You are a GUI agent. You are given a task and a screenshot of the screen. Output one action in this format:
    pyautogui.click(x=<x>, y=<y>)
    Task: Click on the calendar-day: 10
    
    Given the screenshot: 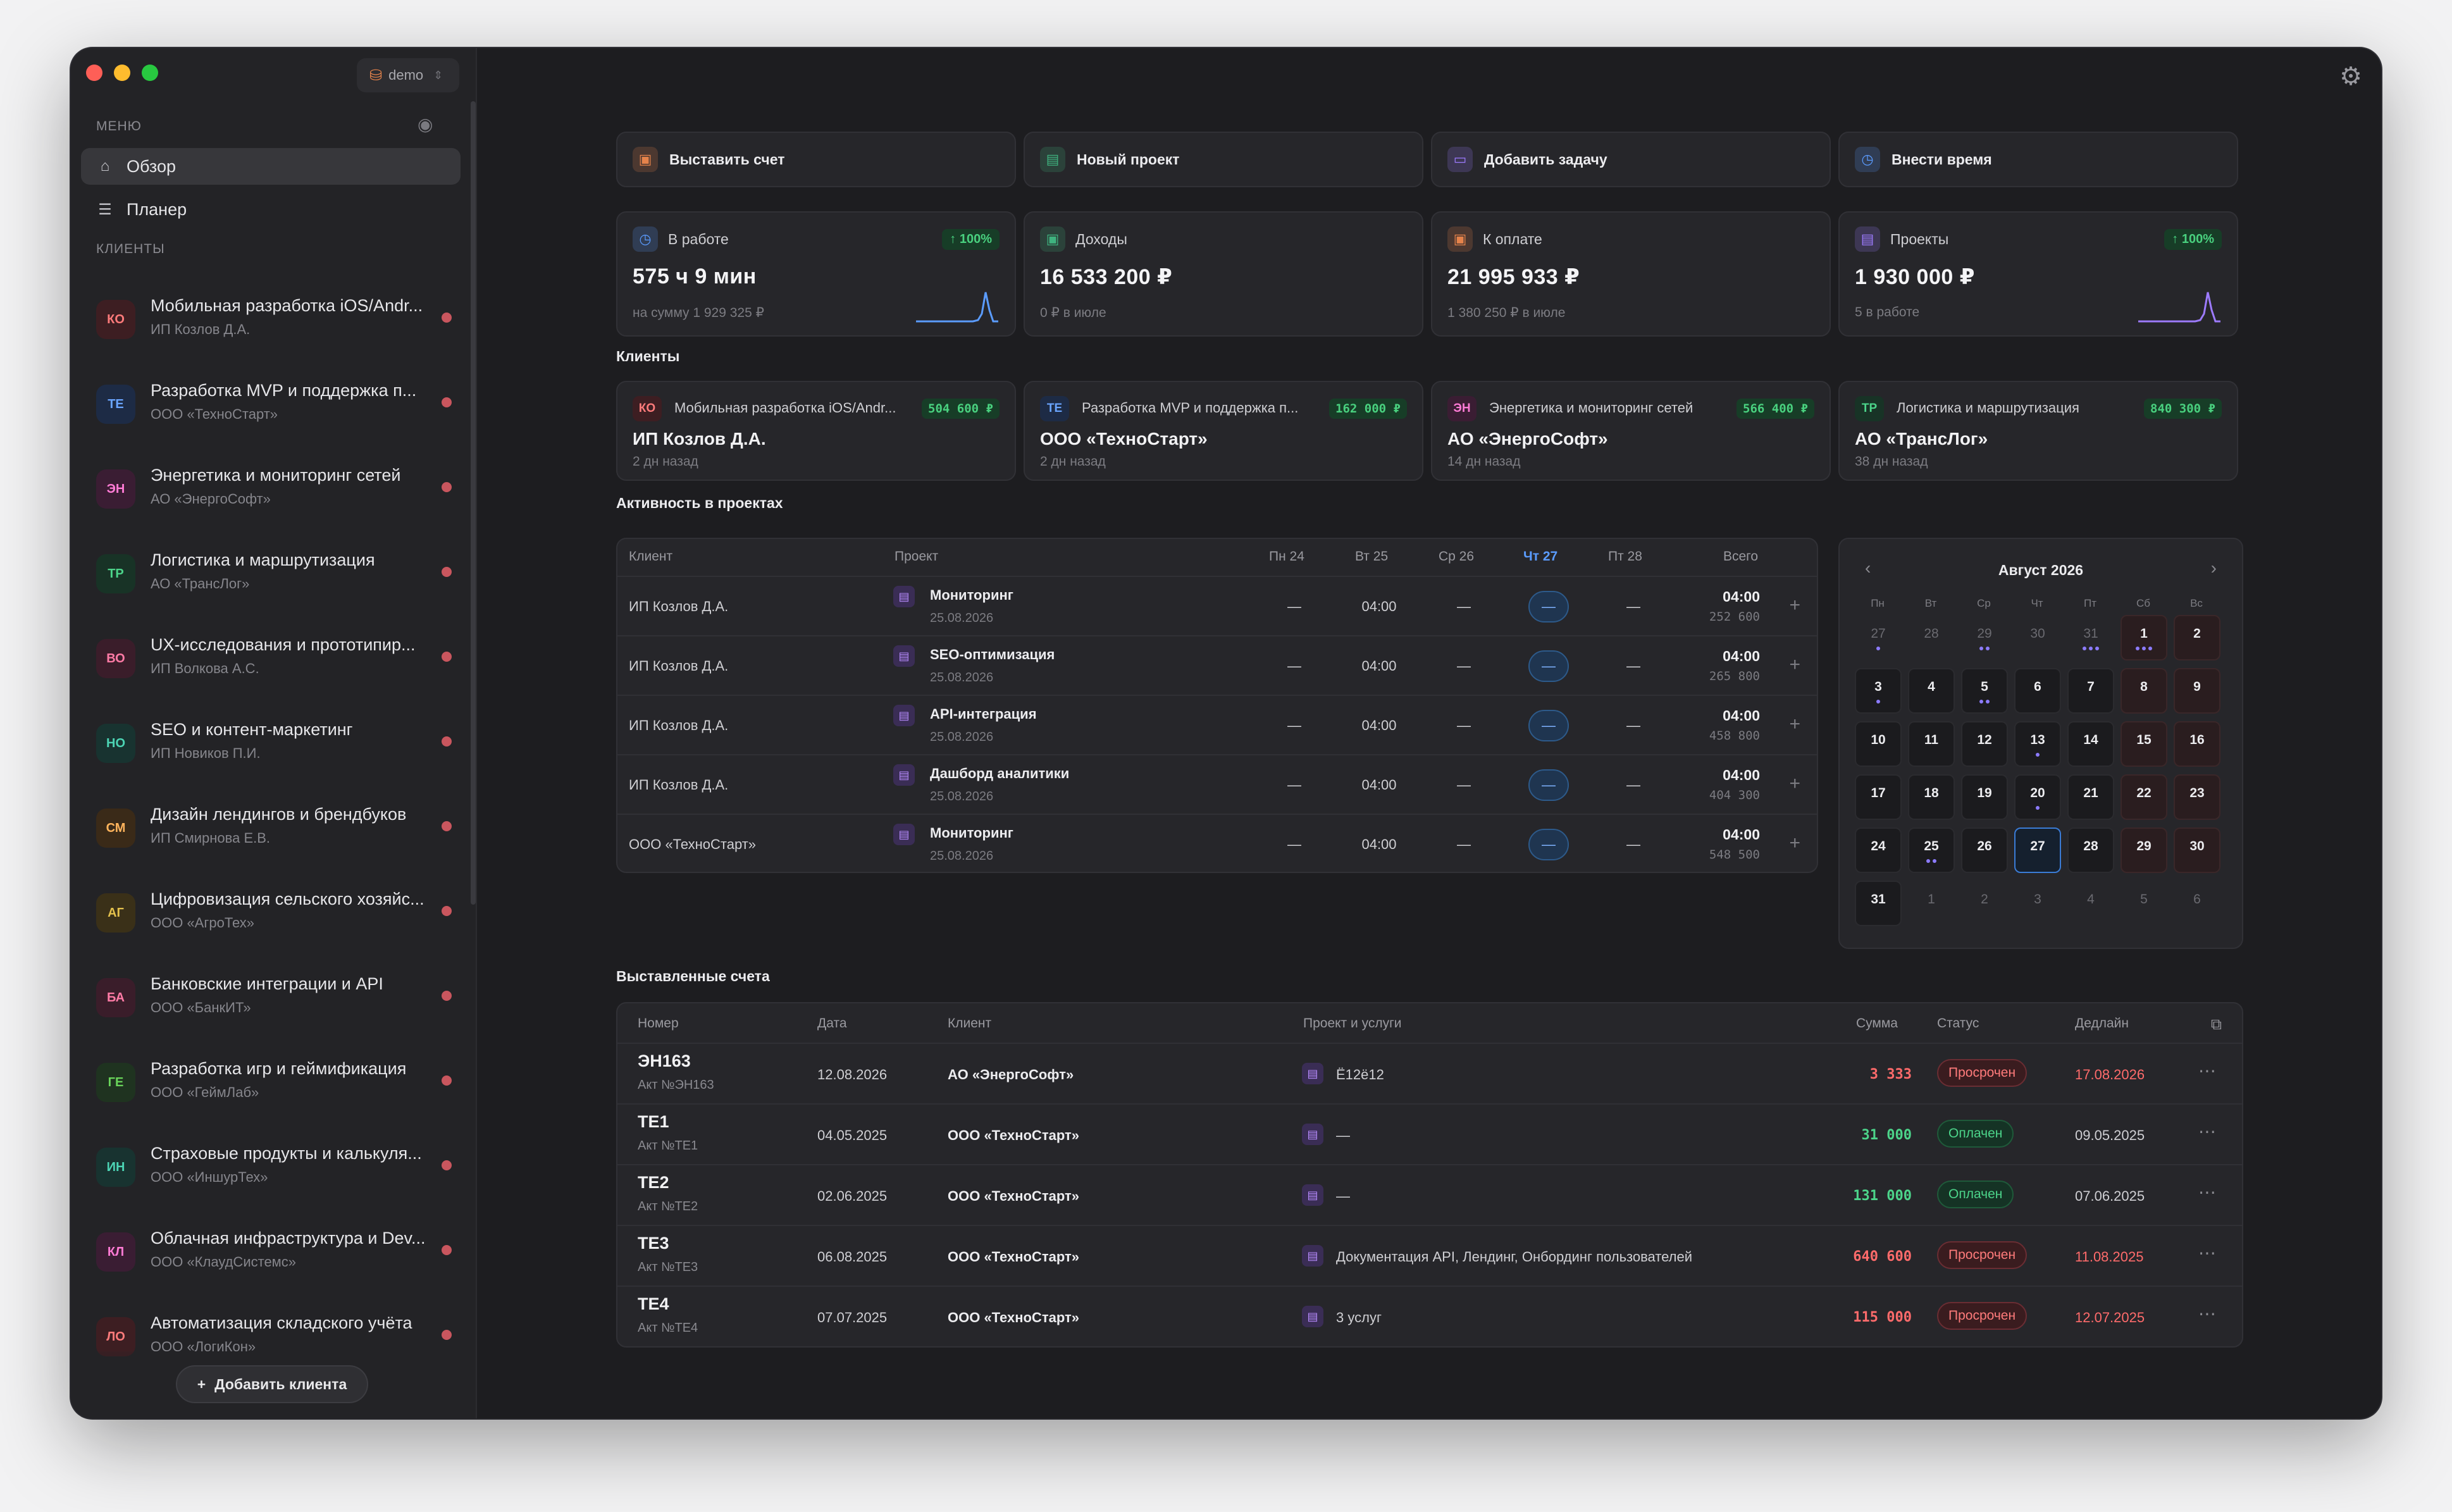 What is the action you would take?
    pyautogui.click(x=1878, y=744)
    